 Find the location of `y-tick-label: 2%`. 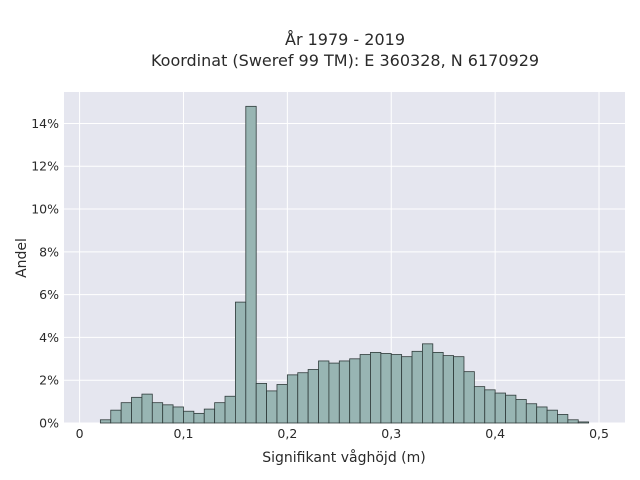

y-tick-label: 2% is located at coordinates (49, 380).